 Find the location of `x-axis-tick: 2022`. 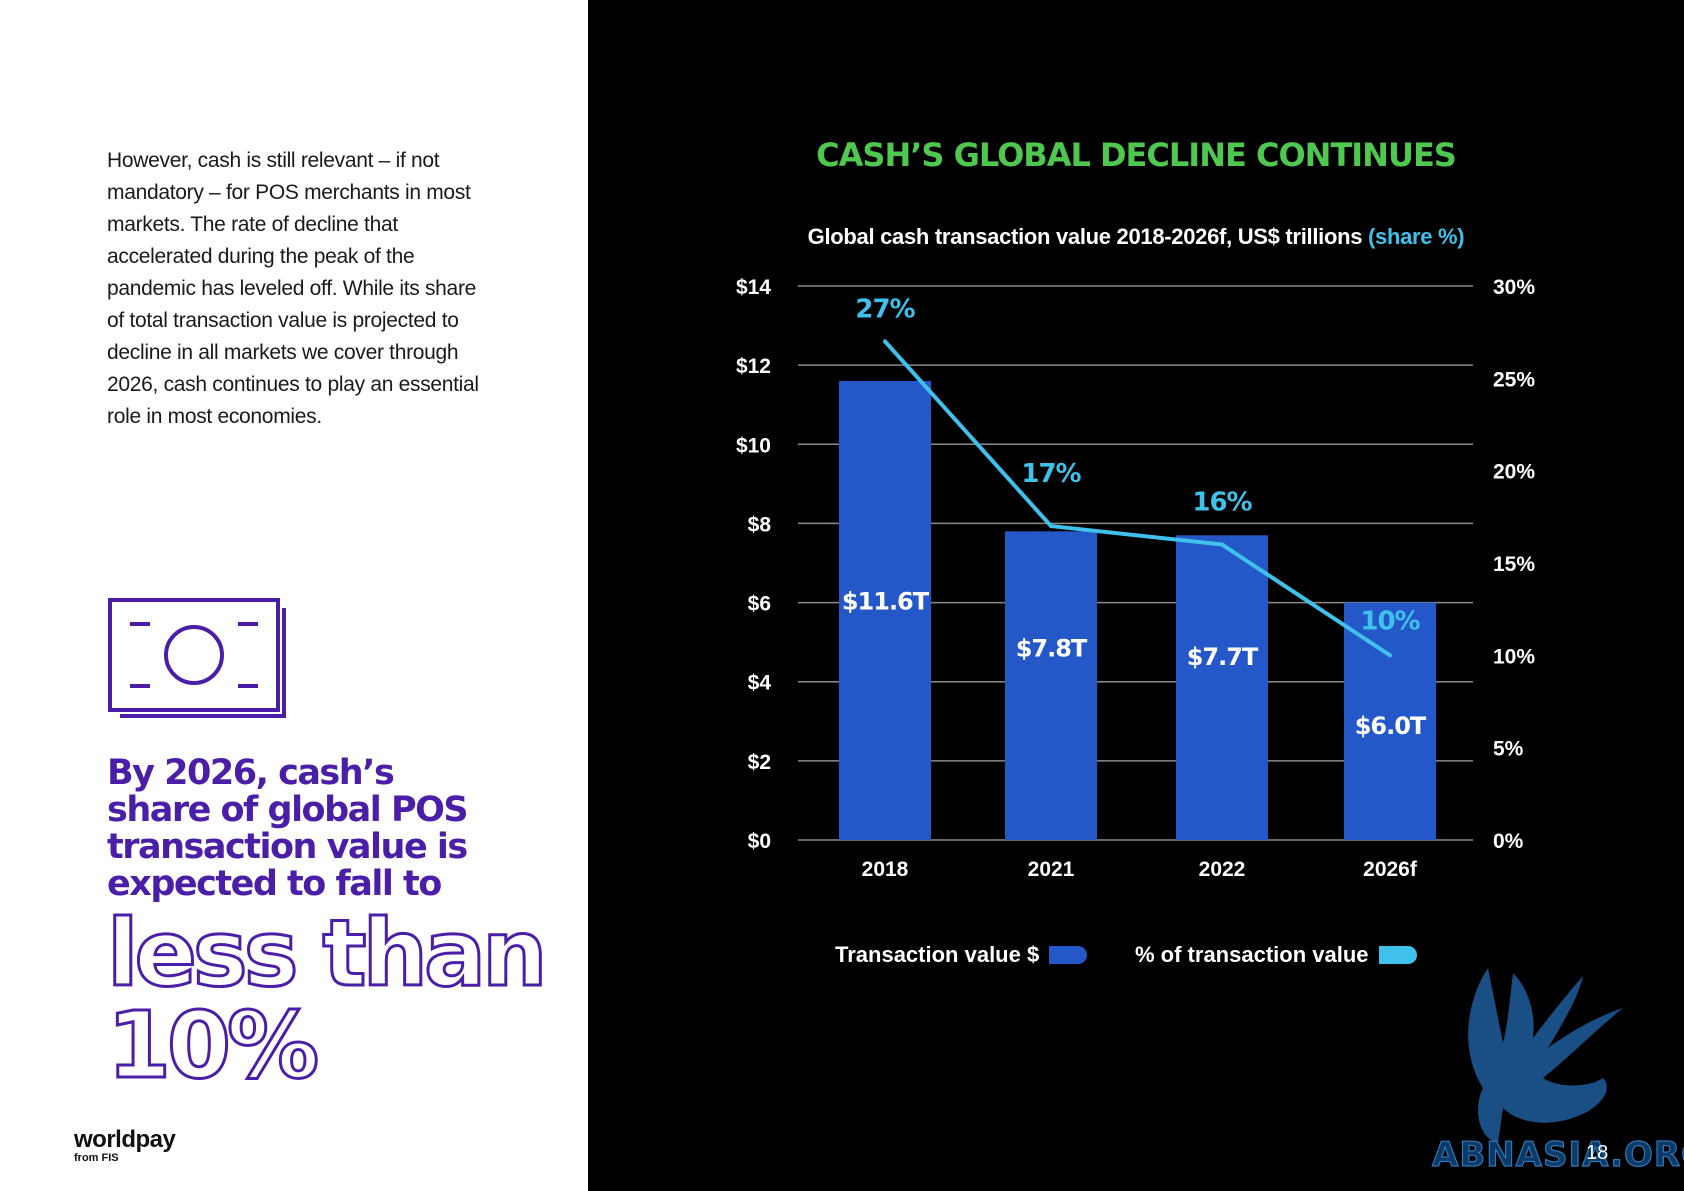

x-axis-tick: 2022 is located at coordinates (1222, 869).